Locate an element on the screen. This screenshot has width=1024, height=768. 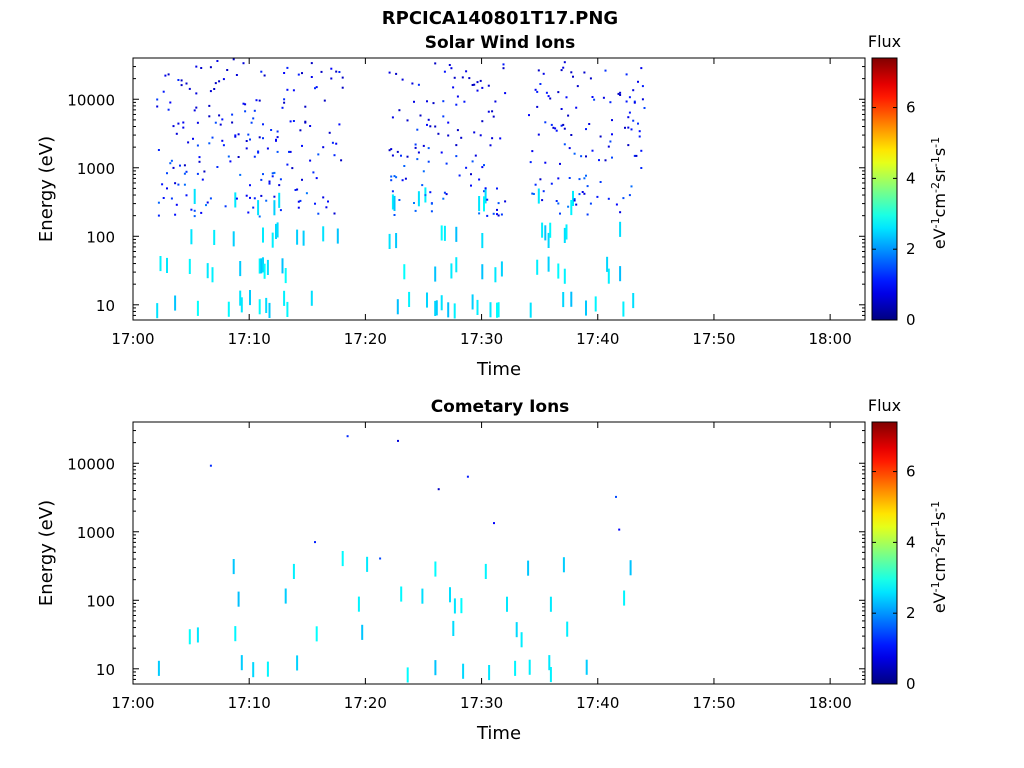
panel-title-solar-wind: Solar Wind Ions is located at coordinates (500, 43).